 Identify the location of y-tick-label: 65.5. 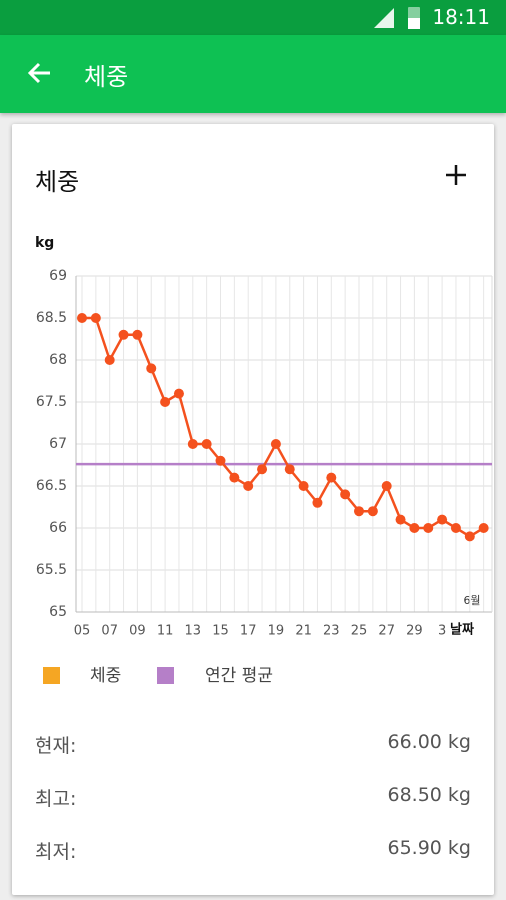
(51, 570).